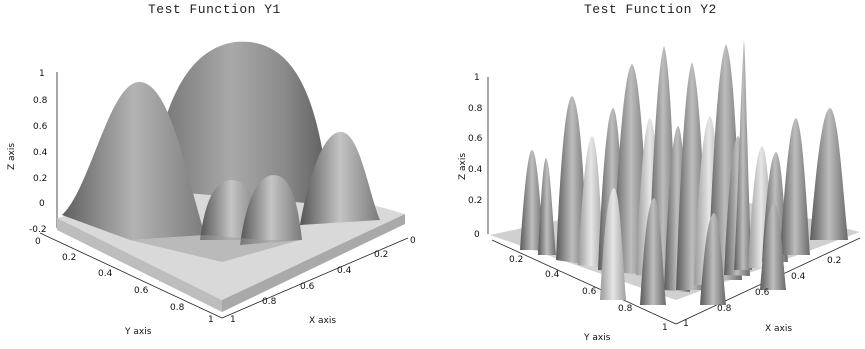  What do you see at coordinates (215, 248) in the screenshot?
I see `floor-shadow` at bounding box center [215, 248].